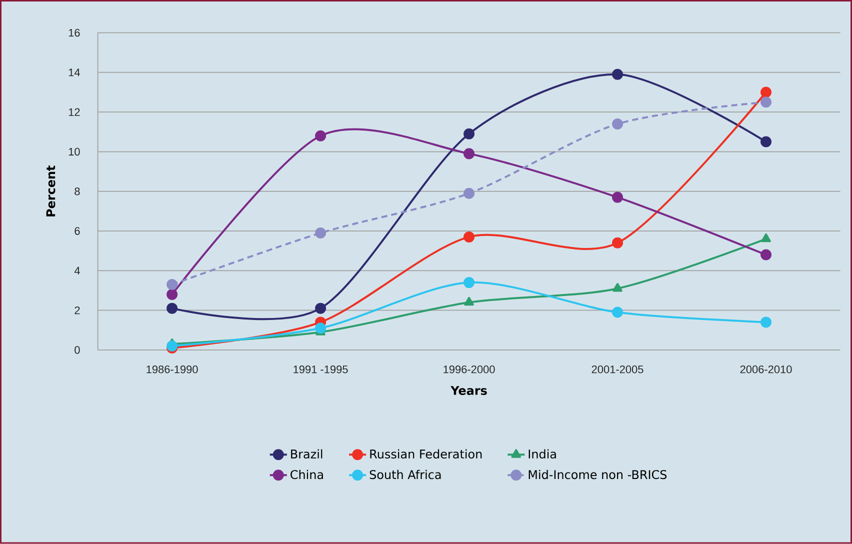 The height and width of the screenshot is (544, 852). What do you see at coordinates (77, 192) in the screenshot?
I see `y-tick-label: 8` at bounding box center [77, 192].